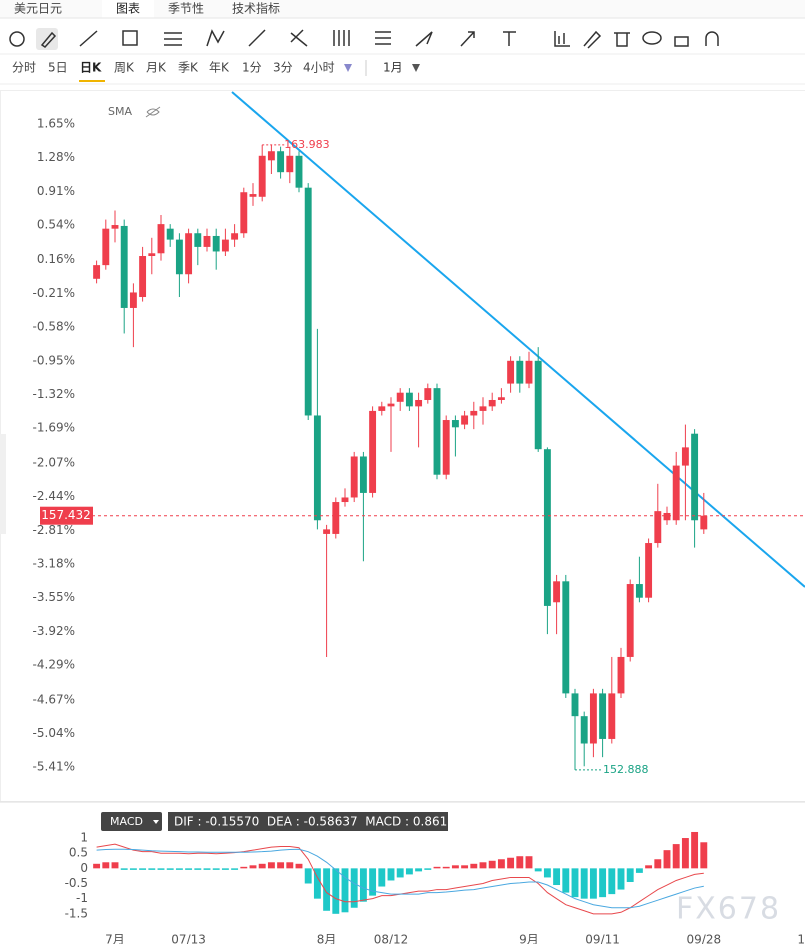 The image size is (805, 948). Describe the element at coordinates (54, 597) in the screenshot. I see `y-tick-label: -3.55%` at that location.